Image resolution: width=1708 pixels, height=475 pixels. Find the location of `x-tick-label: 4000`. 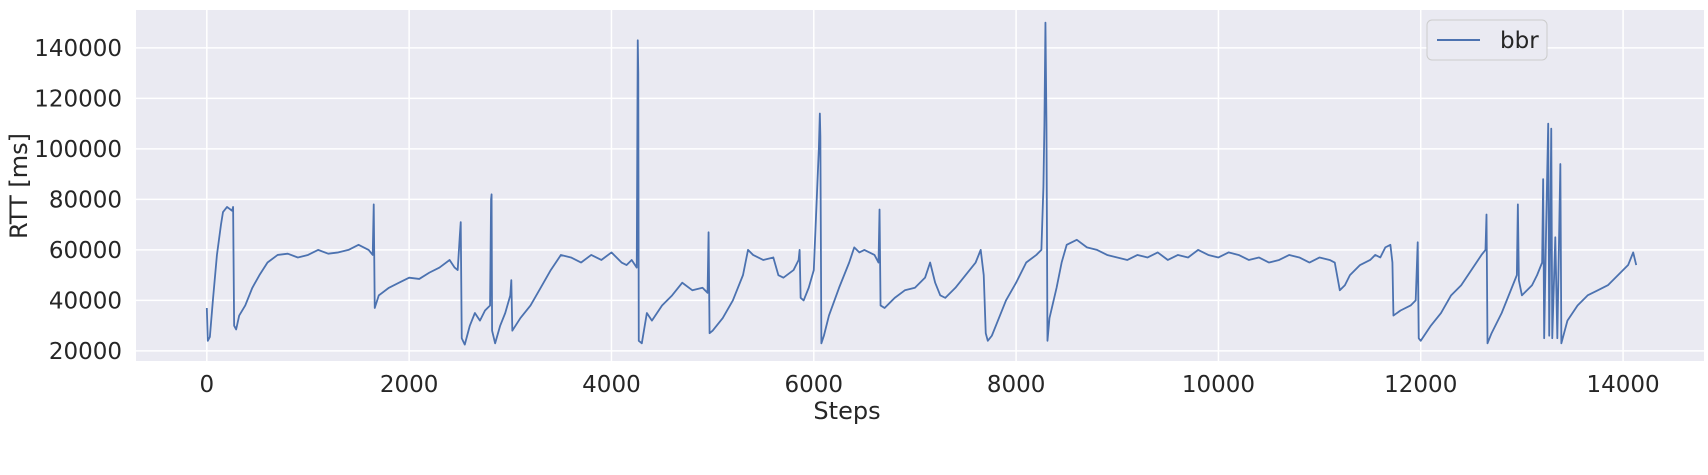

x-tick-label: 4000 is located at coordinates (611, 385).